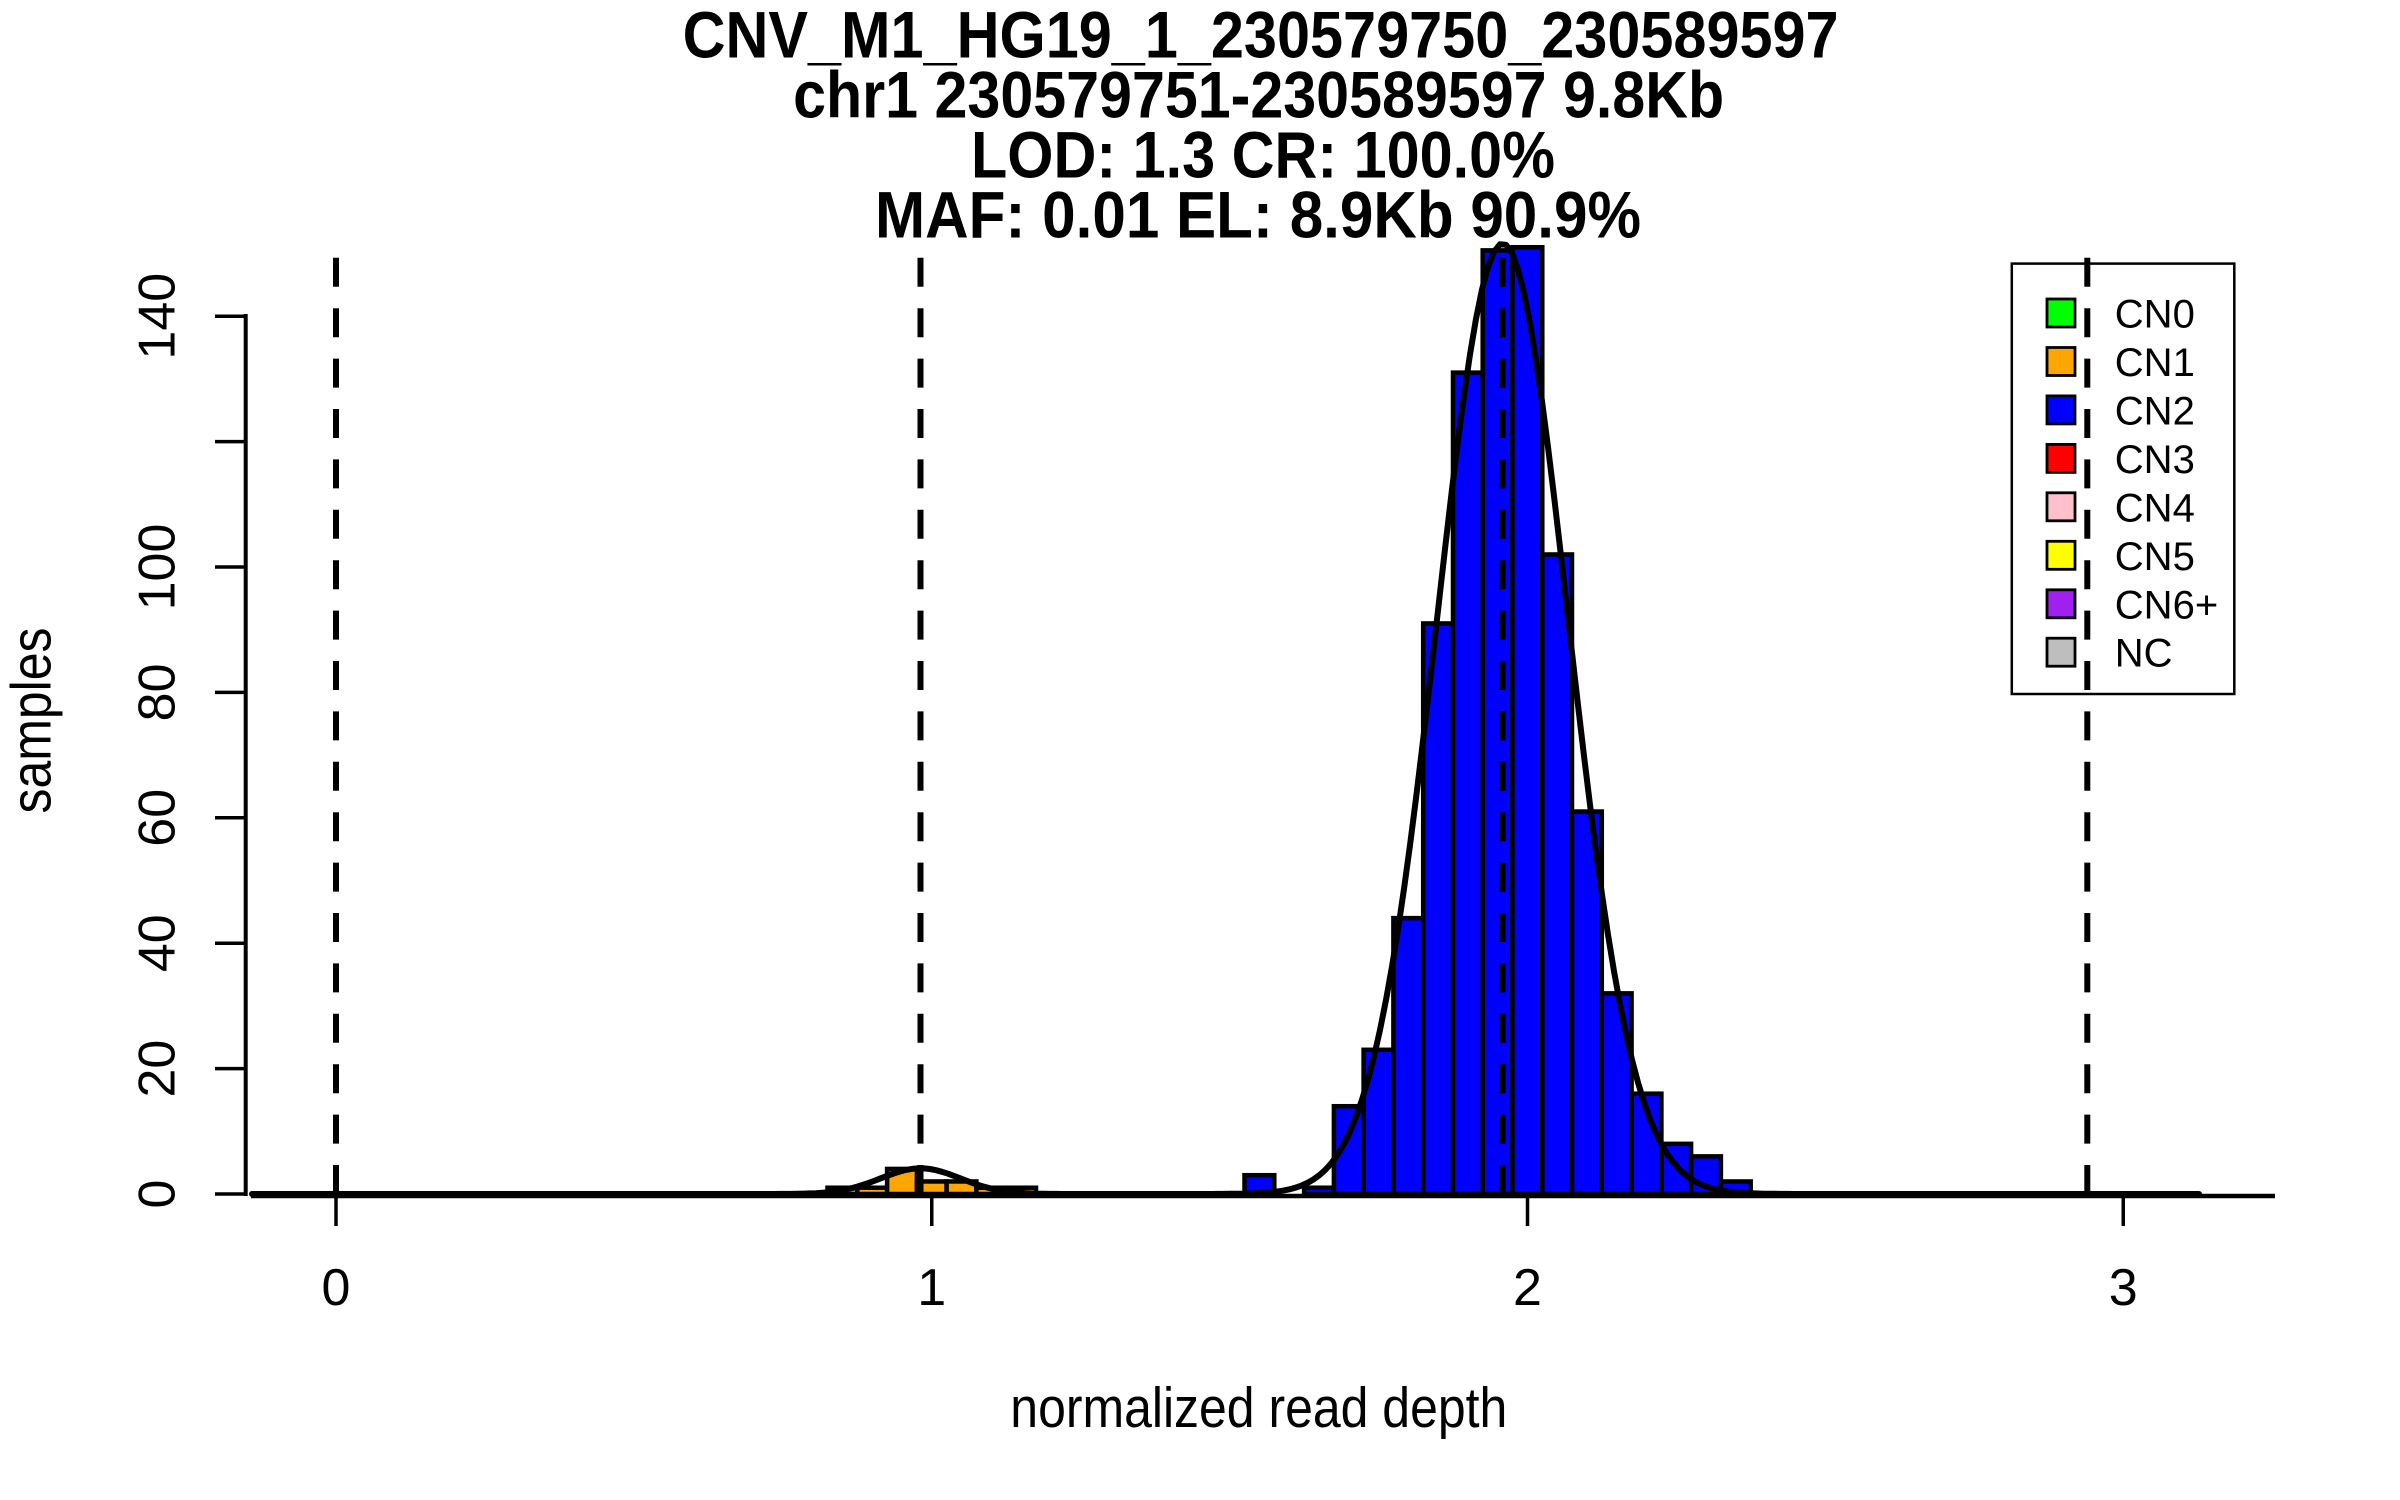 This screenshot has width=2400, height=1500. I want to click on svg-text: CN5, so click(2155, 557).